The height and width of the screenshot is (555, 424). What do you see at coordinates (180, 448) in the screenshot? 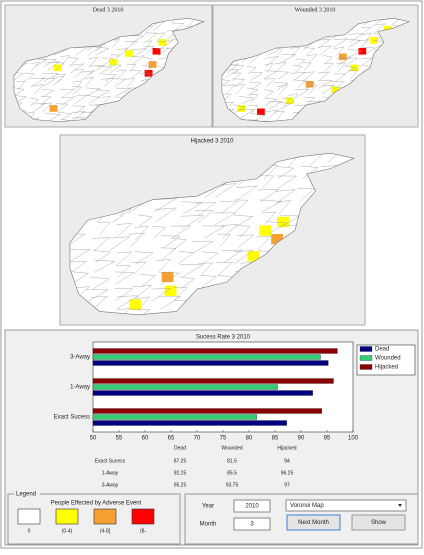
I see `table-header: Dead` at bounding box center [180, 448].